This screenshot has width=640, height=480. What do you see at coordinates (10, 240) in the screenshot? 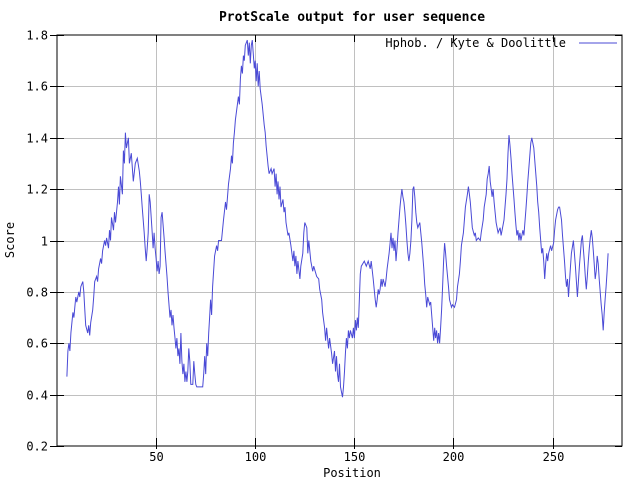
I see `y-axis-label: Score` at bounding box center [10, 240].